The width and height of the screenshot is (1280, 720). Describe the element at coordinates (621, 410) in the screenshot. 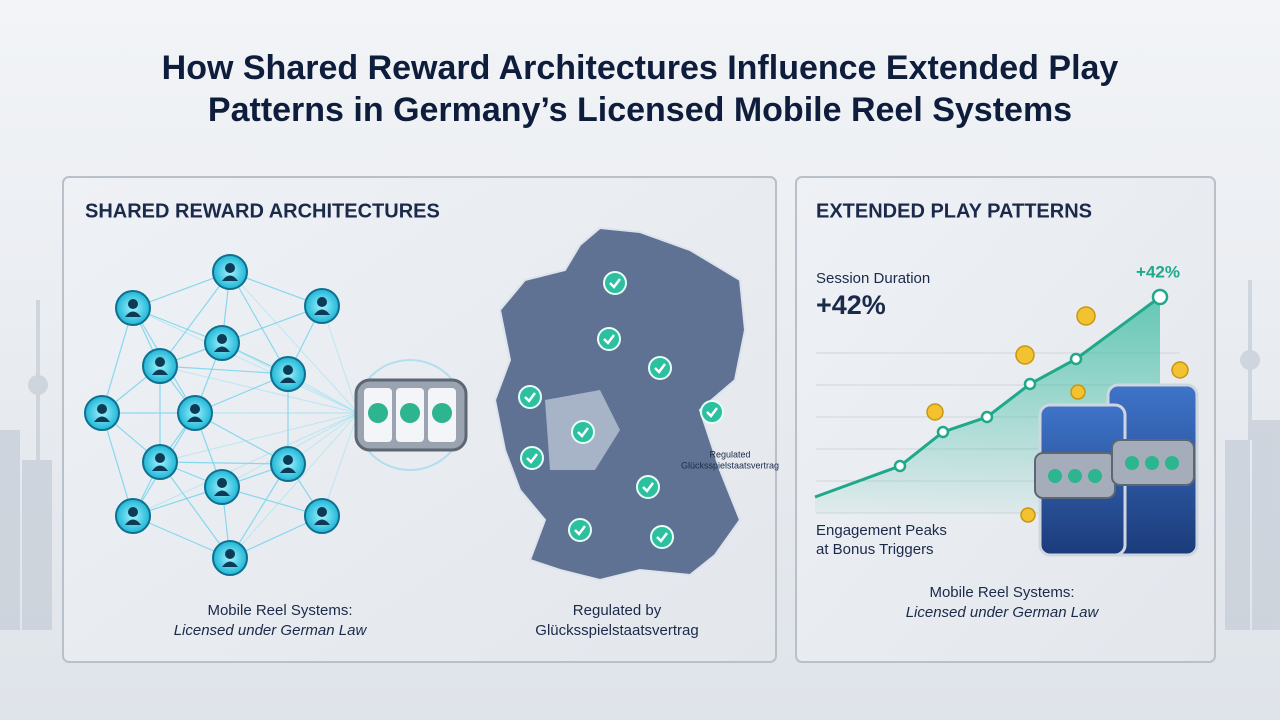

I see `map-checks` at that location.